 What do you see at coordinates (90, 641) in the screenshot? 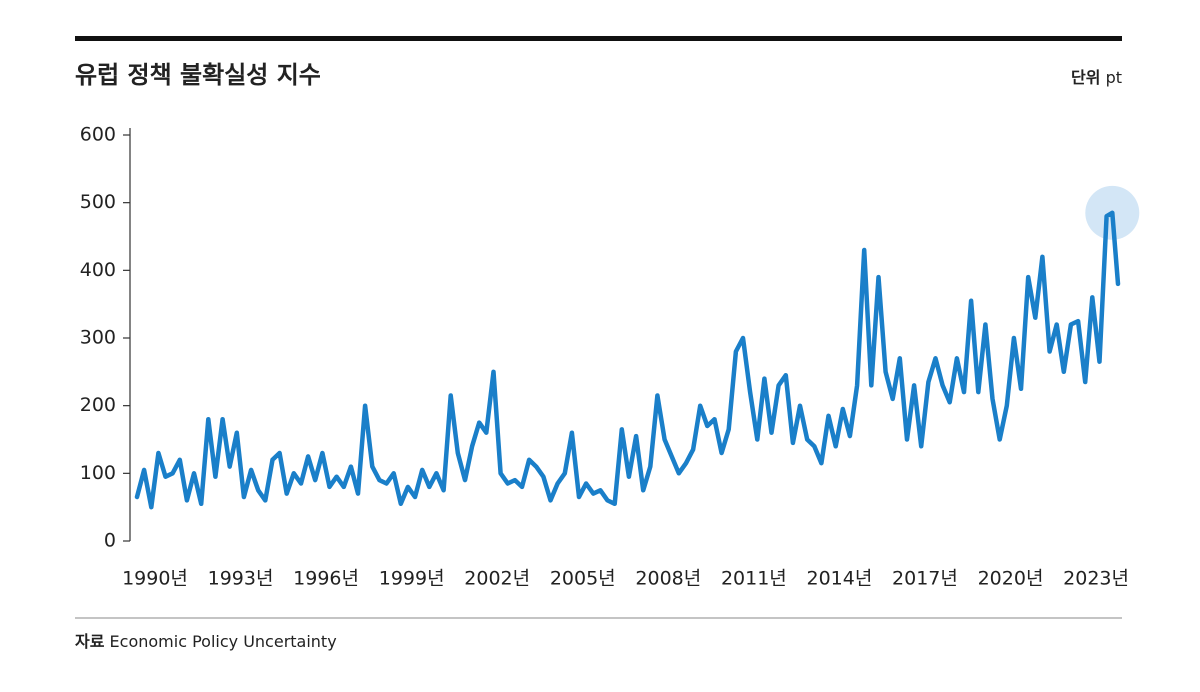
I see `source-label: 자료` at bounding box center [90, 641].